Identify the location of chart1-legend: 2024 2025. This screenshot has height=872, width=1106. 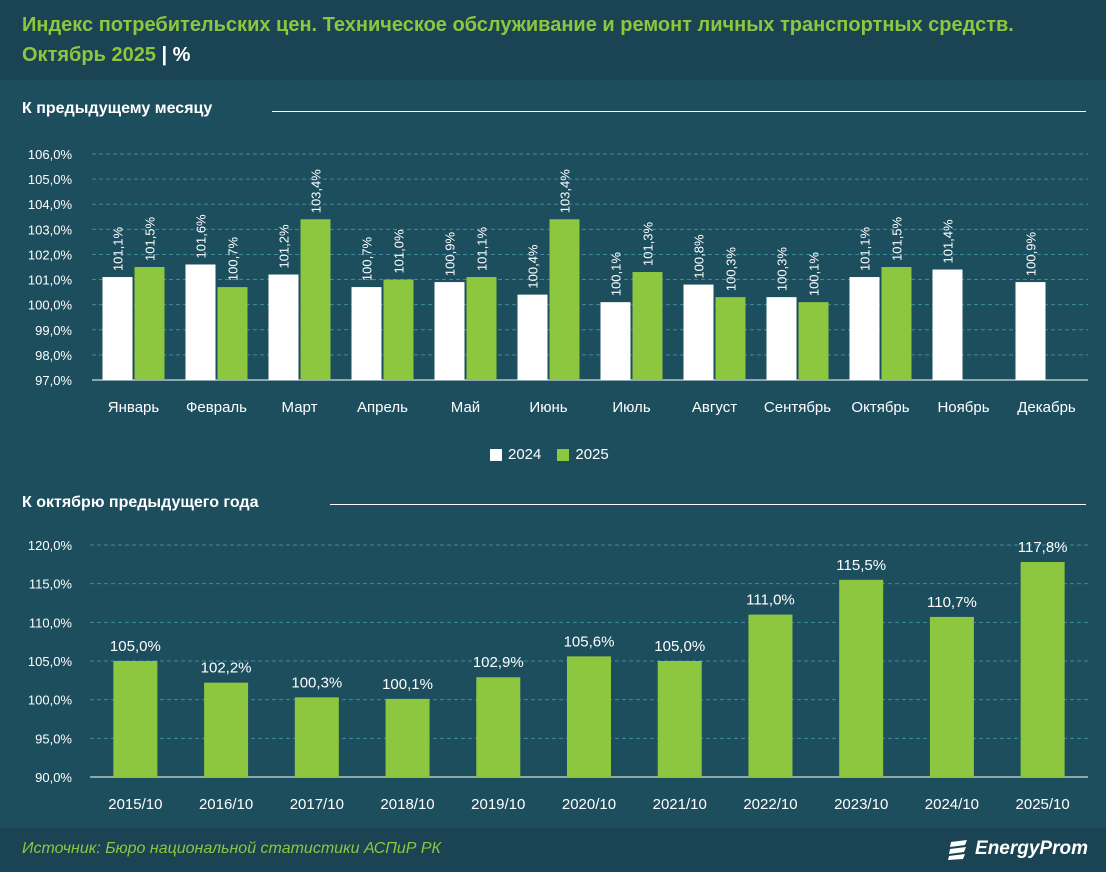
(549, 454).